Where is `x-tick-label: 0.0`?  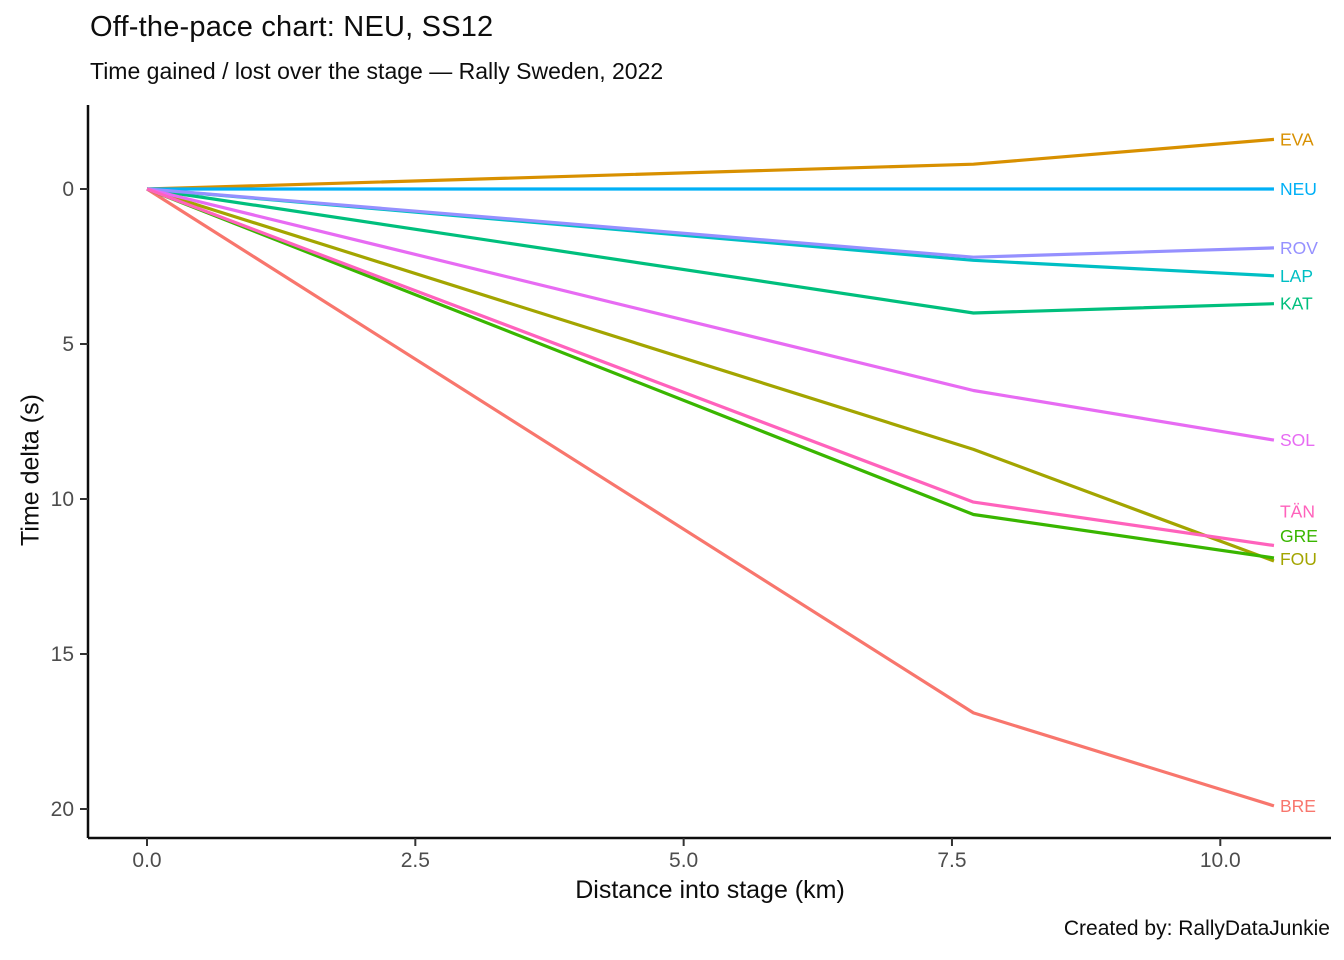
x-tick-label: 0.0 is located at coordinates (146, 860).